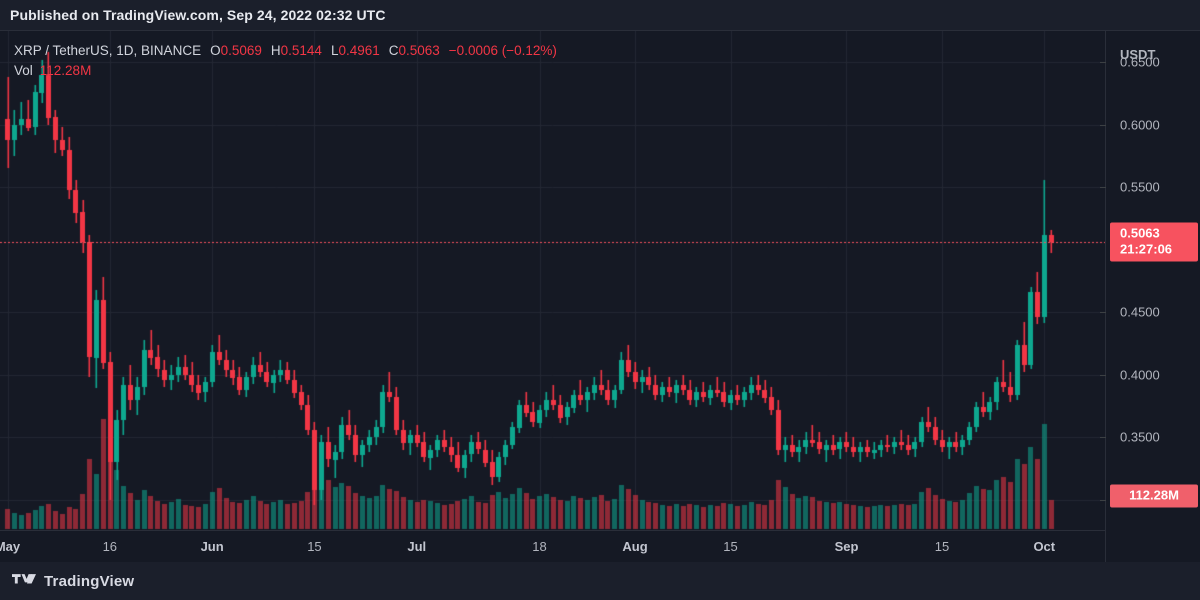  I want to click on price-axis-unit: USDT, so click(1138, 54).